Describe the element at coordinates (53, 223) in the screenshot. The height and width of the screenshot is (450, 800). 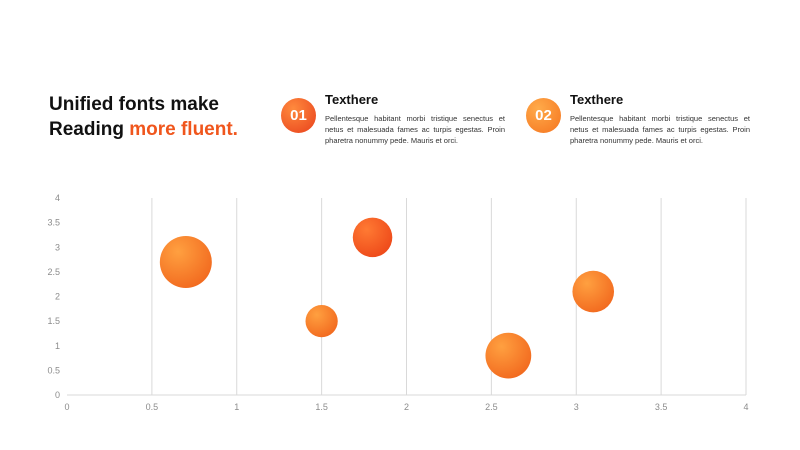
I see `y-tick-label: 3.5` at that location.